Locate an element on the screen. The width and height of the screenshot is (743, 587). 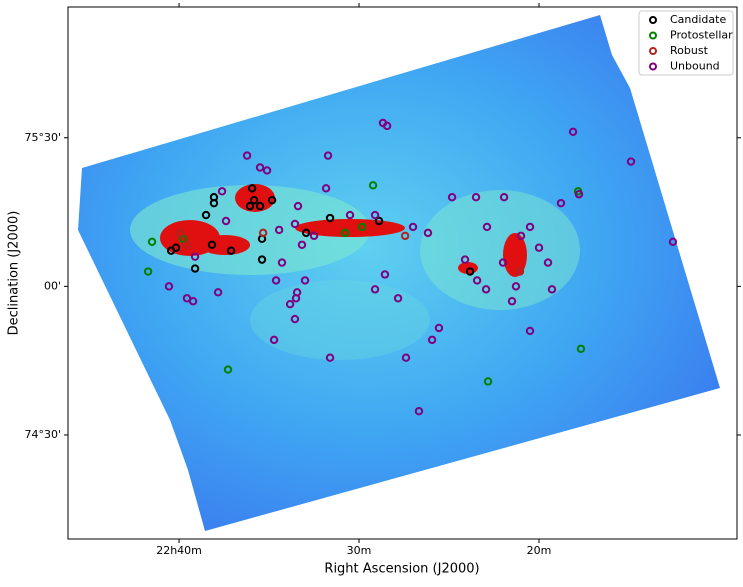
y-tick-label: 74°30' is located at coordinates (42, 434).